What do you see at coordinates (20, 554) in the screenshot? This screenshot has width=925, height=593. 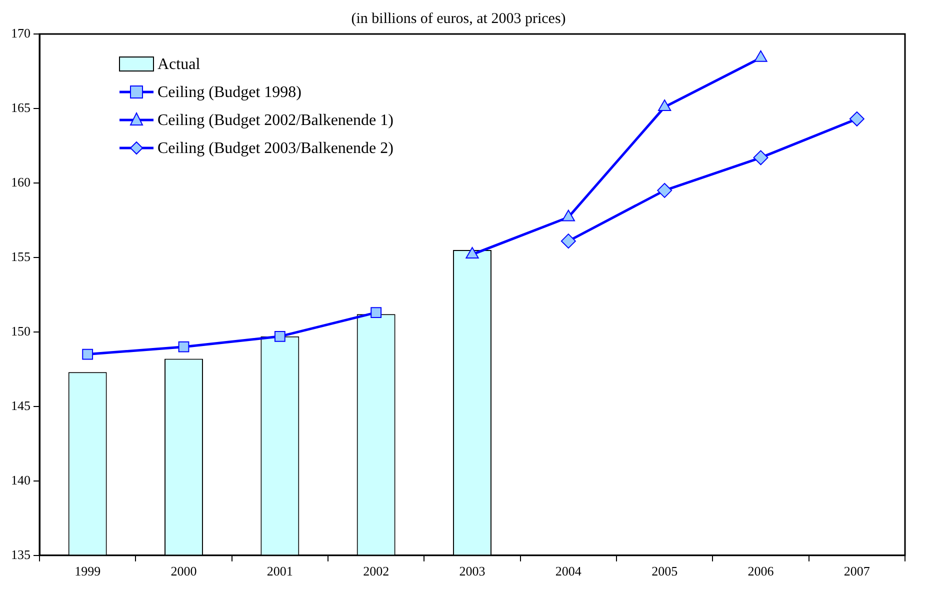 I see `y-tick-label: 135` at bounding box center [20, 554].